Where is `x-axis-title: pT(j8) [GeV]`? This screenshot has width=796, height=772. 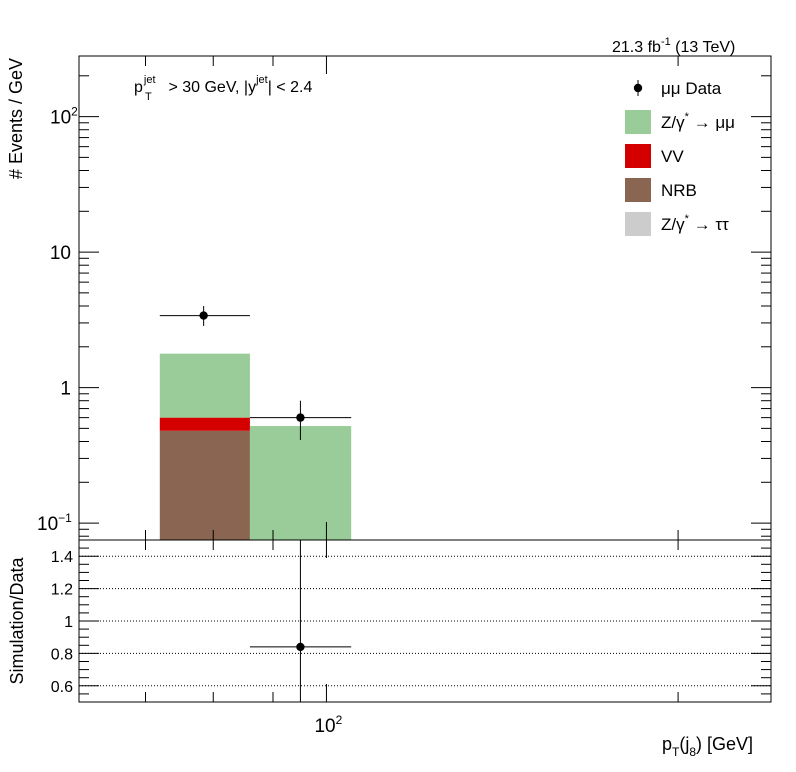 x-axis-title: pT(j8) [GeV] is located at coordinates (707, 746).